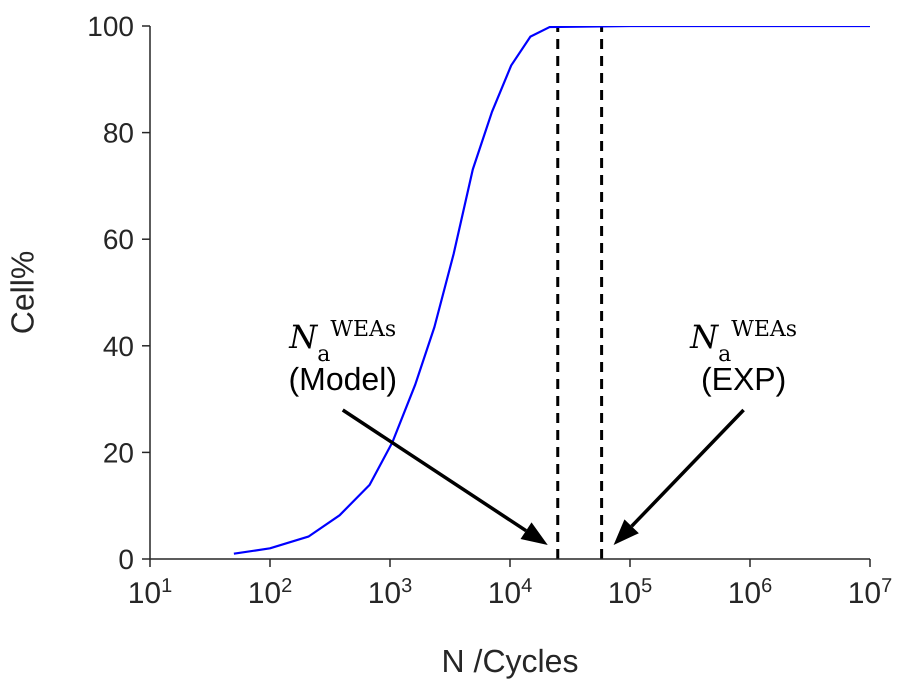 Image resolution: width=904 pixels, height=688 pixels. I want to click on x-tick-label: 10$^{6}$, so click(750, 592).